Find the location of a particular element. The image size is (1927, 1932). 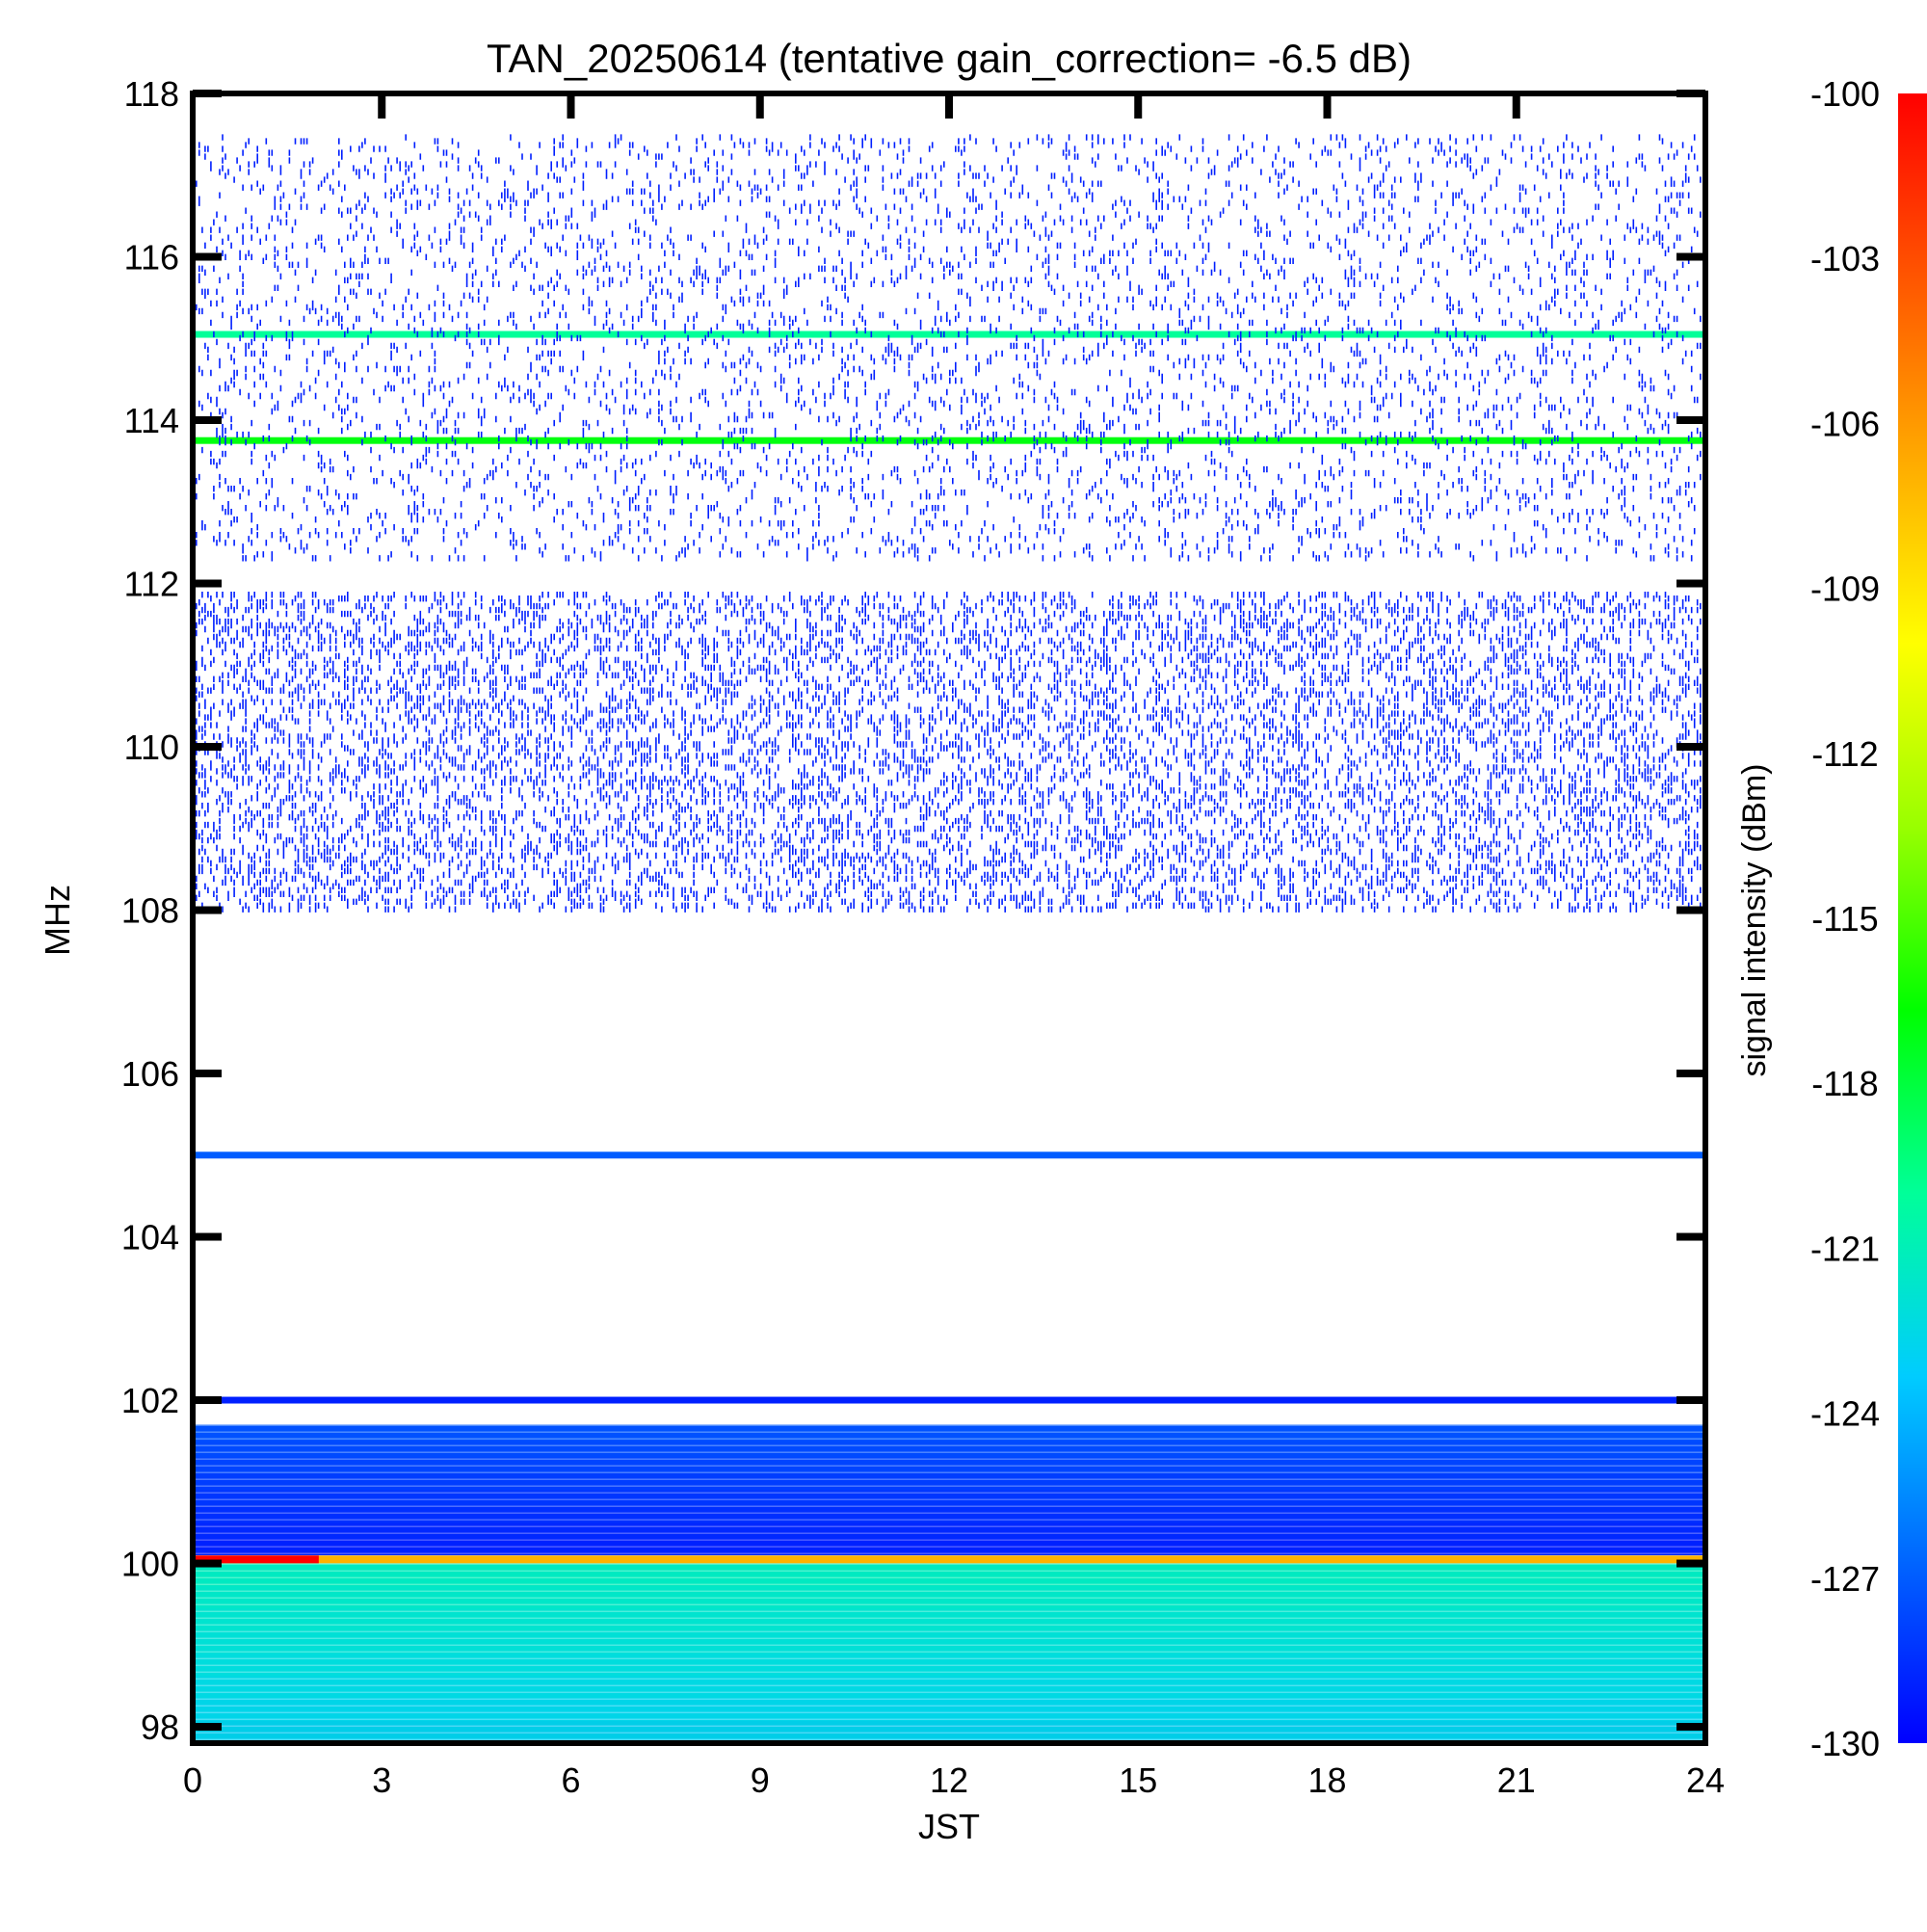

feature-carrier-band is located at coordinates (949, 1400).